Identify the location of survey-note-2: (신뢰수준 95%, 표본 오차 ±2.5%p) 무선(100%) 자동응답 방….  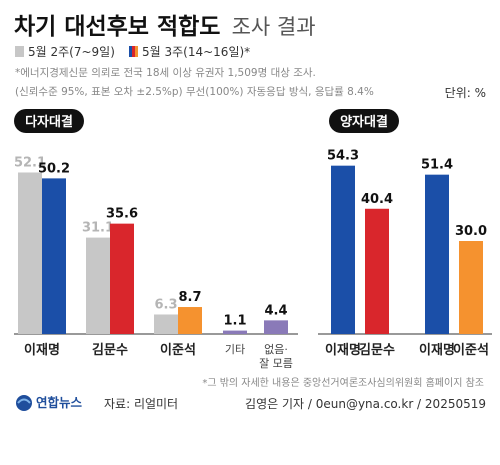
(194, 92).